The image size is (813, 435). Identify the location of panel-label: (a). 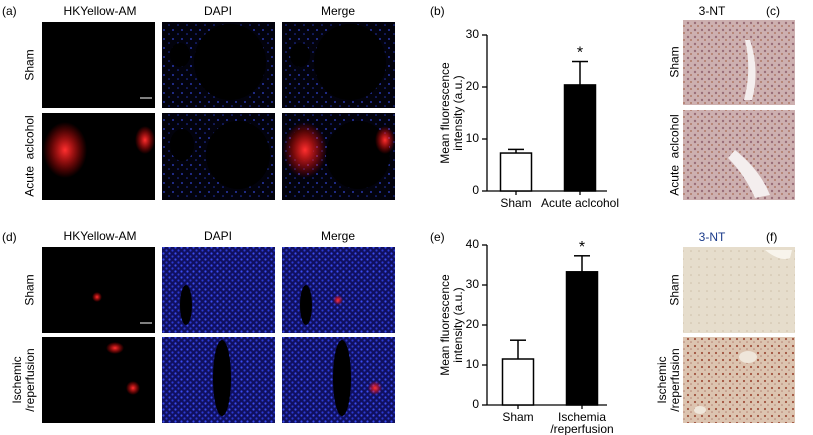
(9, 11).